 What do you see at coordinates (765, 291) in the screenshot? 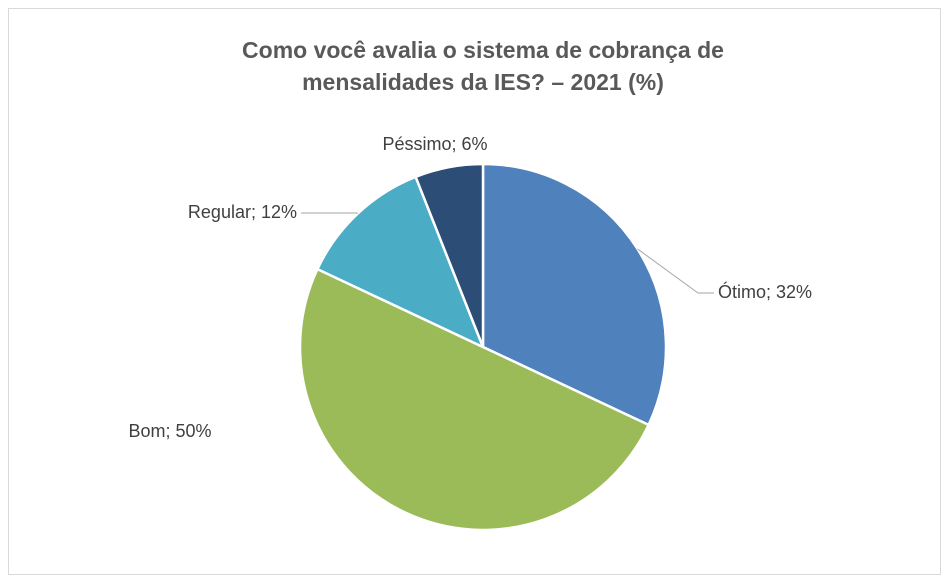
I see `data-label: Ótimo; 32%` at bounding box center [765, 291].